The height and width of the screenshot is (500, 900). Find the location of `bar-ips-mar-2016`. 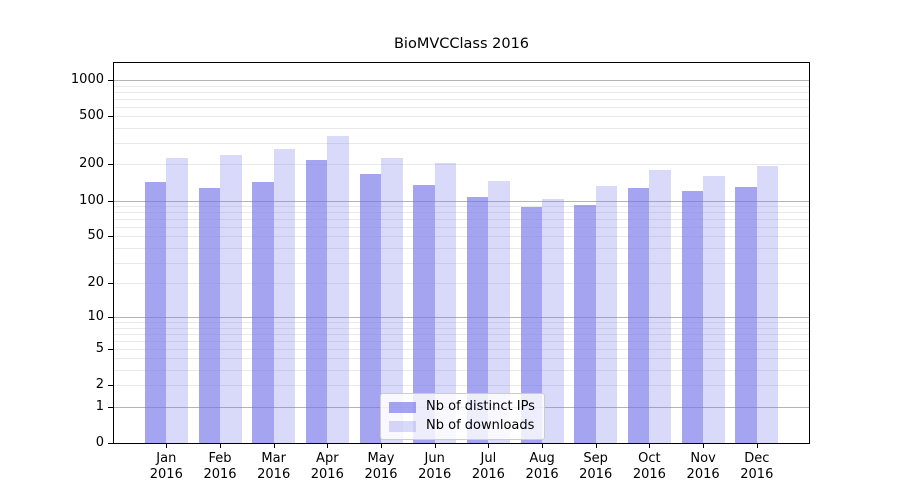

bar-ips-mar-2016 is located at coordinates (263, 312).